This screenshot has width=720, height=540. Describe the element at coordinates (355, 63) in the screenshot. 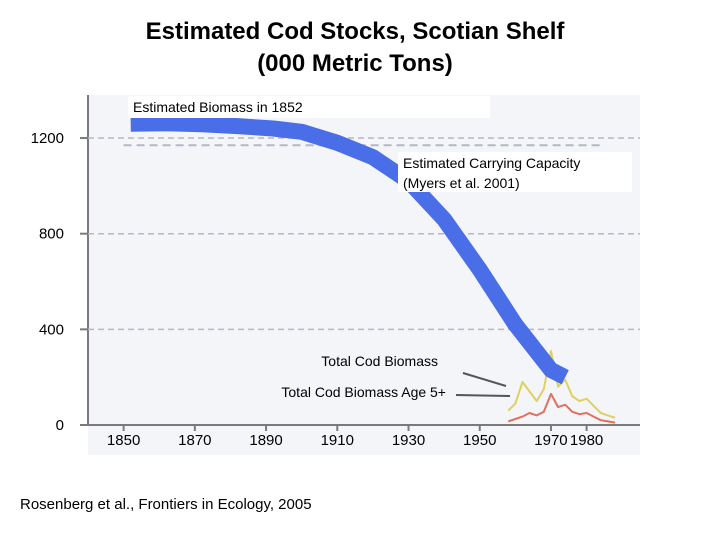

I see `title-line-2: (000 Metric Tons)` at that location.